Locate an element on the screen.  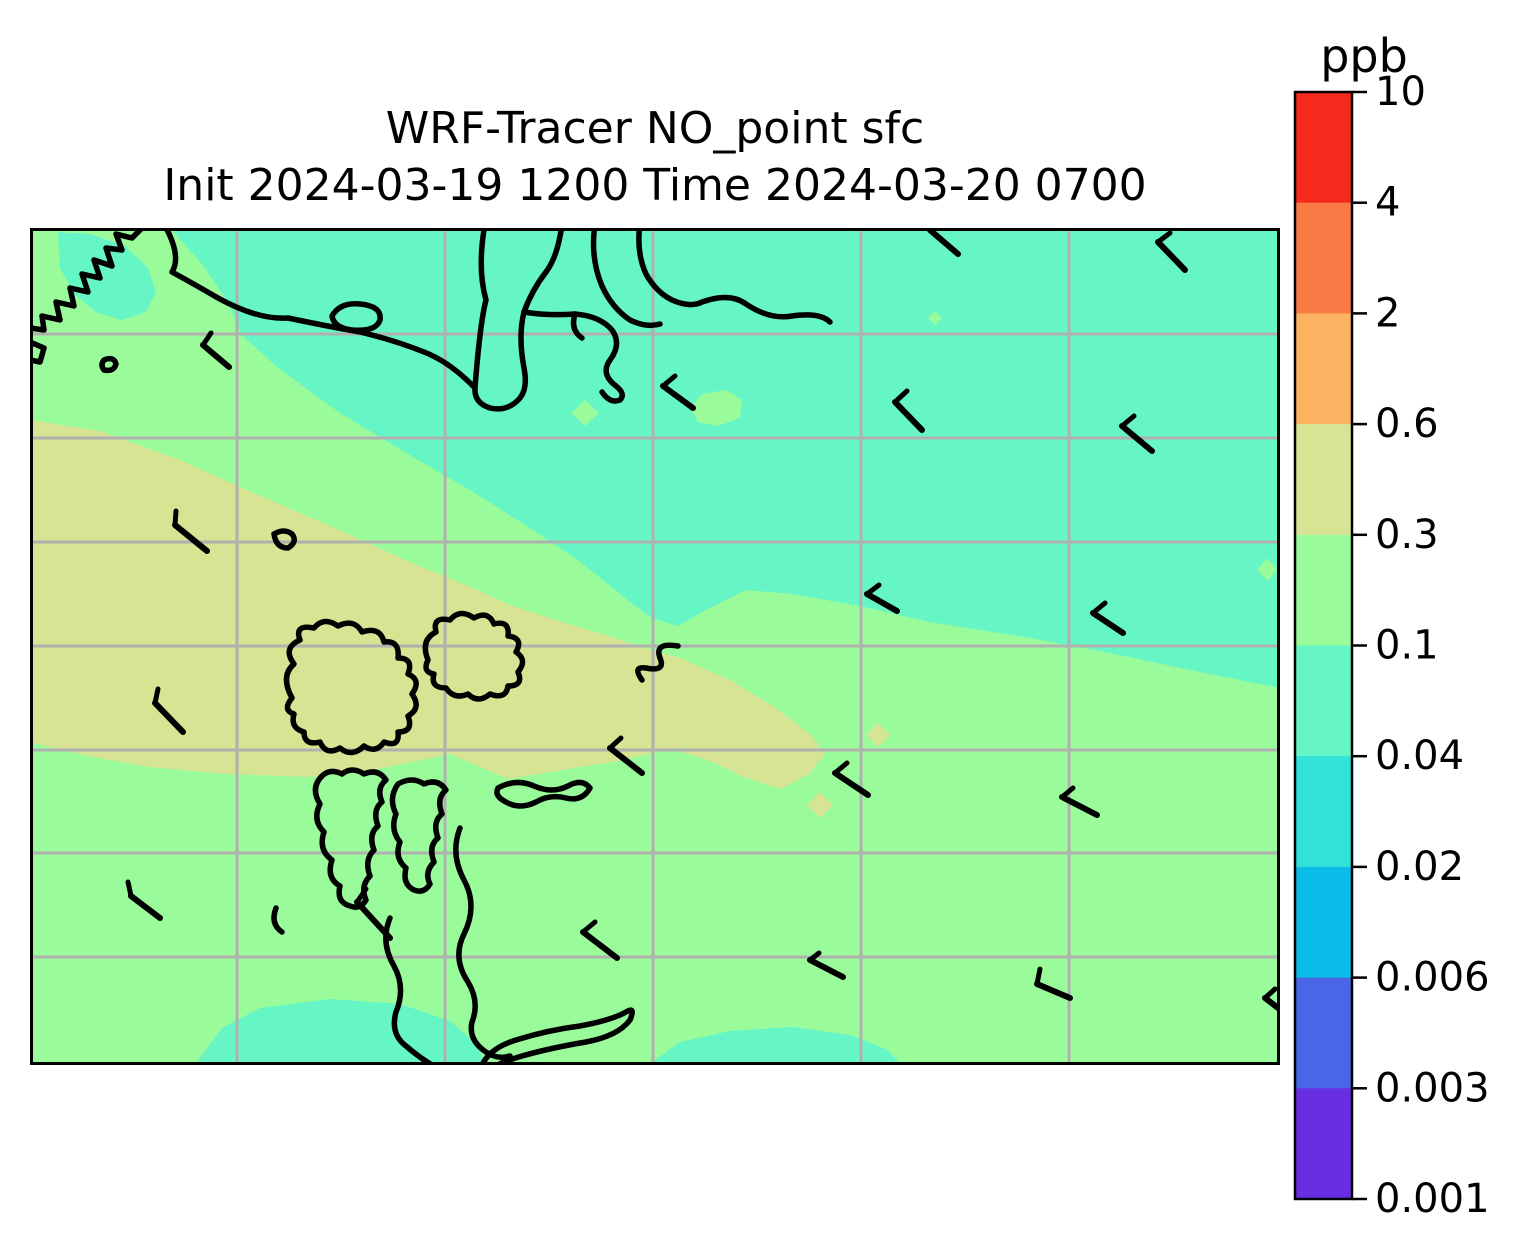
colorbar-tick-label-10: 0.001 is located at coordinates (1432, 1199).